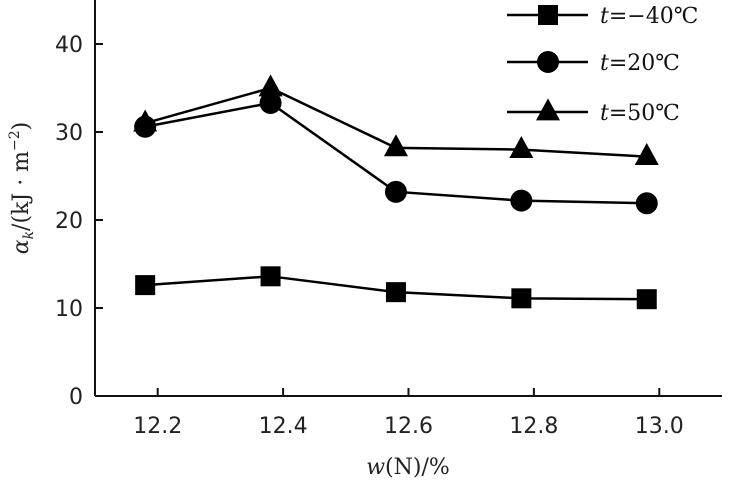 The height and width of the screenshot is (500, 750). What do you see at coordinates (653, 16) in the screenshot?
I see `legend-label-rest: =−40℃` at bounding box center [653, 16].